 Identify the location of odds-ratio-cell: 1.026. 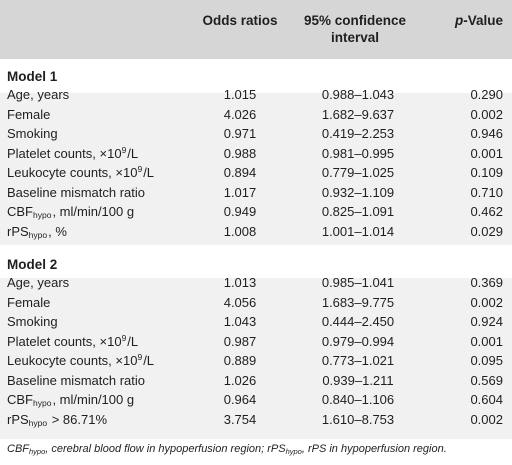
(240, 380).